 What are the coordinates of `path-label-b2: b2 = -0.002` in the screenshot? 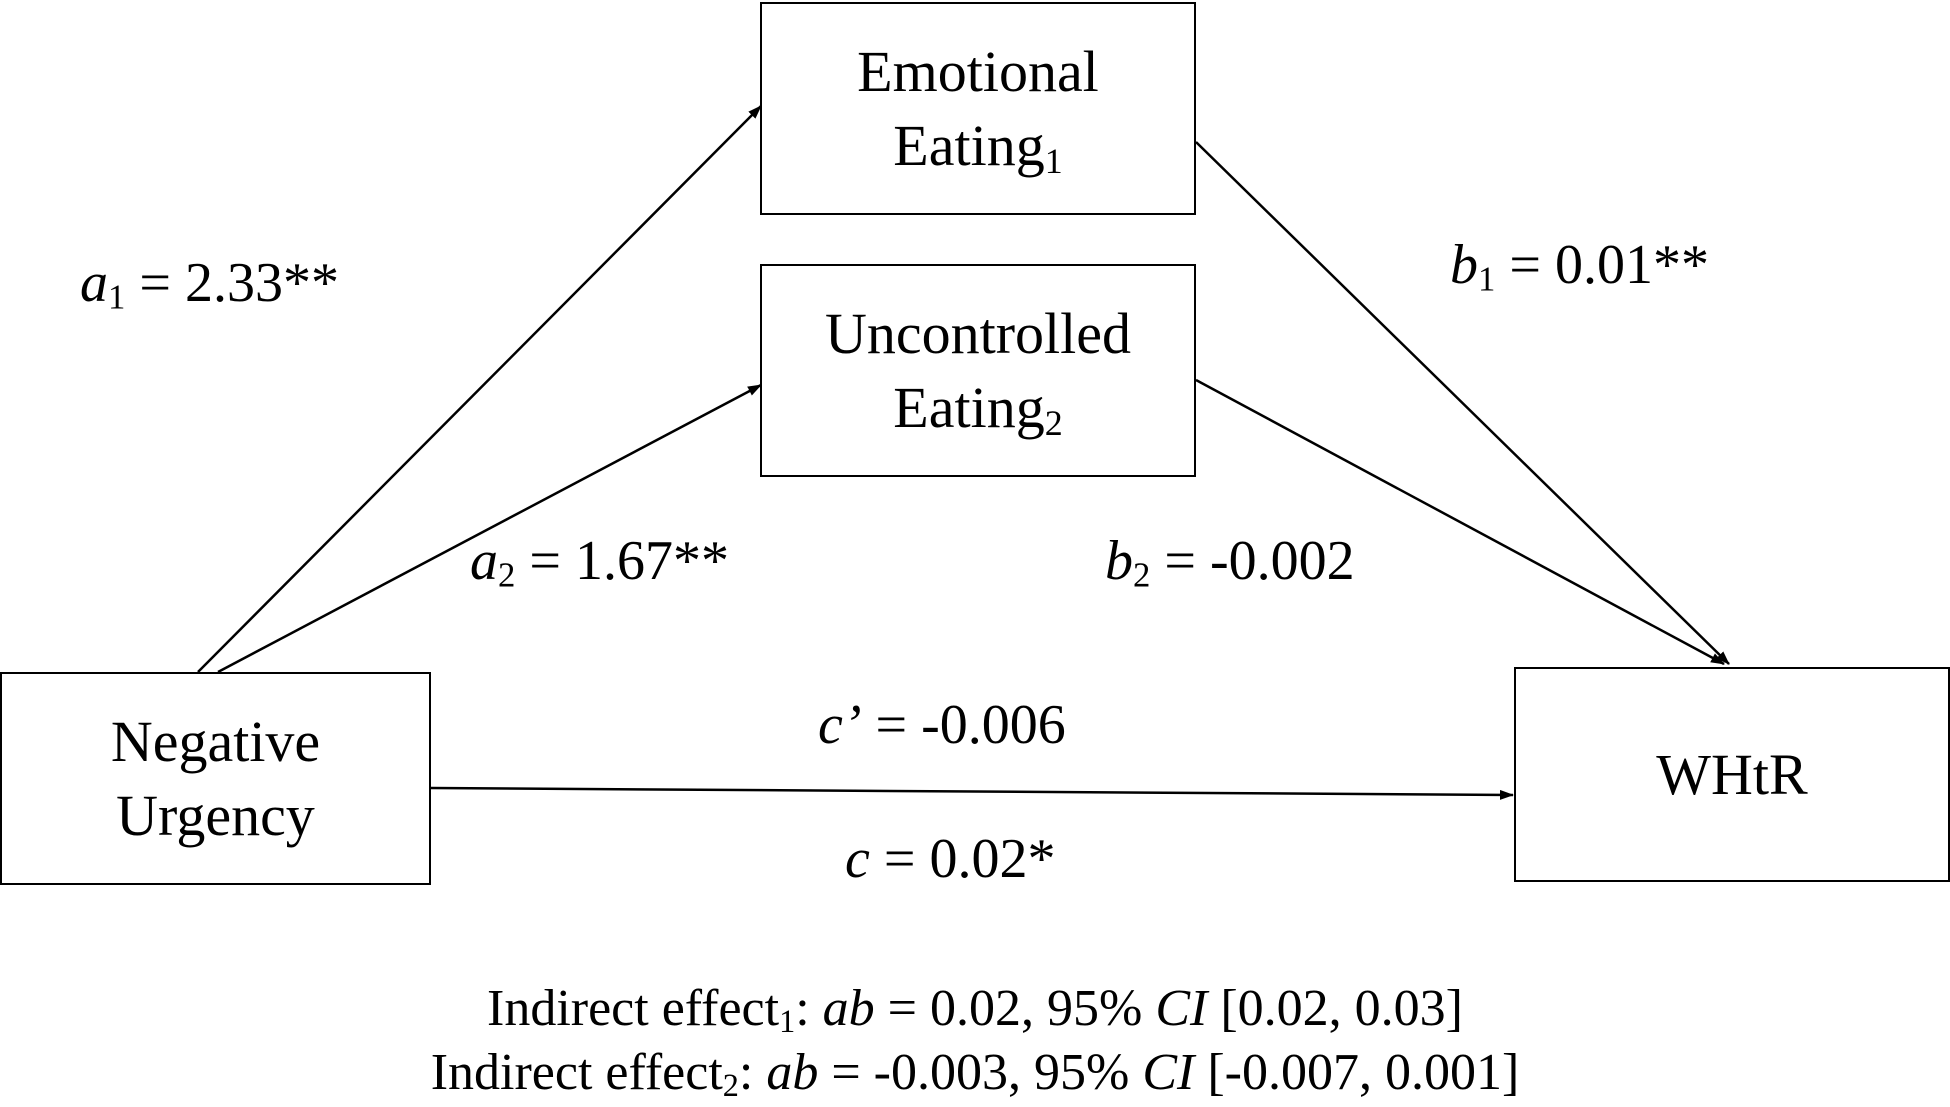 It's located at (1230, 562).